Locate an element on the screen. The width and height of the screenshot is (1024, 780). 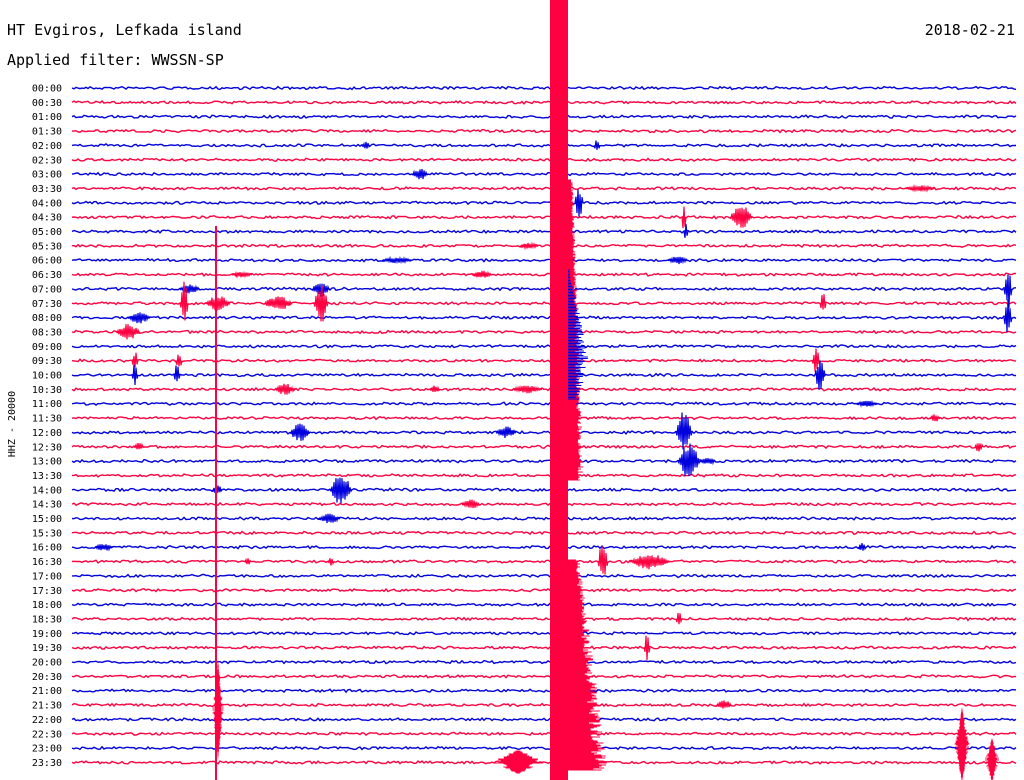
time-label: 01:00 is located at coordinates (47, 117).